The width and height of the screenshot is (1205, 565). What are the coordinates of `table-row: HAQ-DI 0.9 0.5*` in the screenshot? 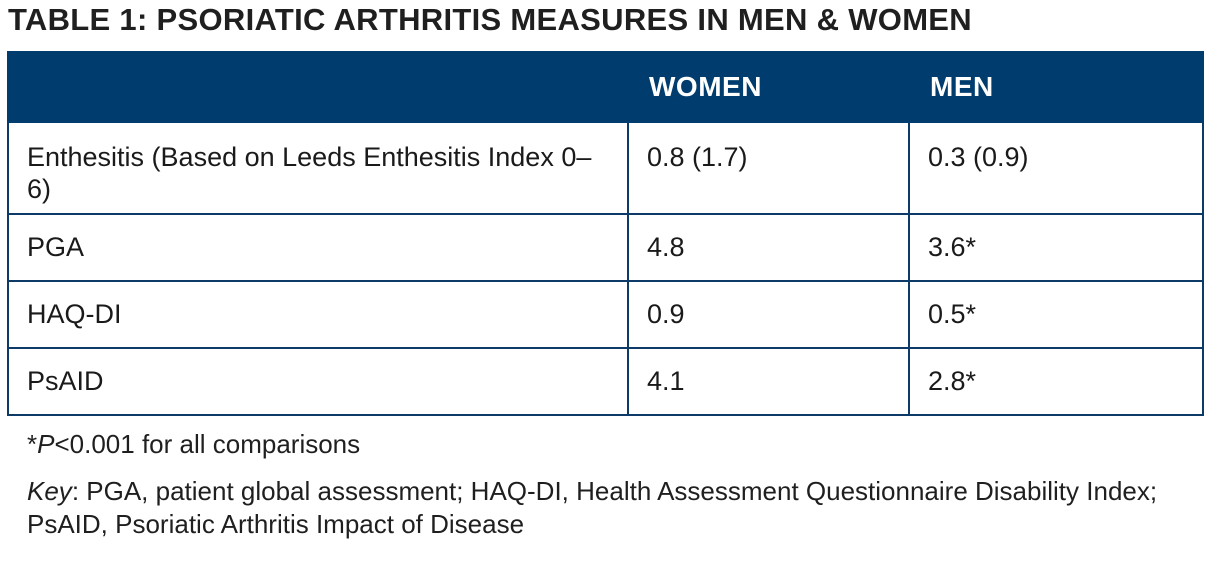 It's located at (605, 314).